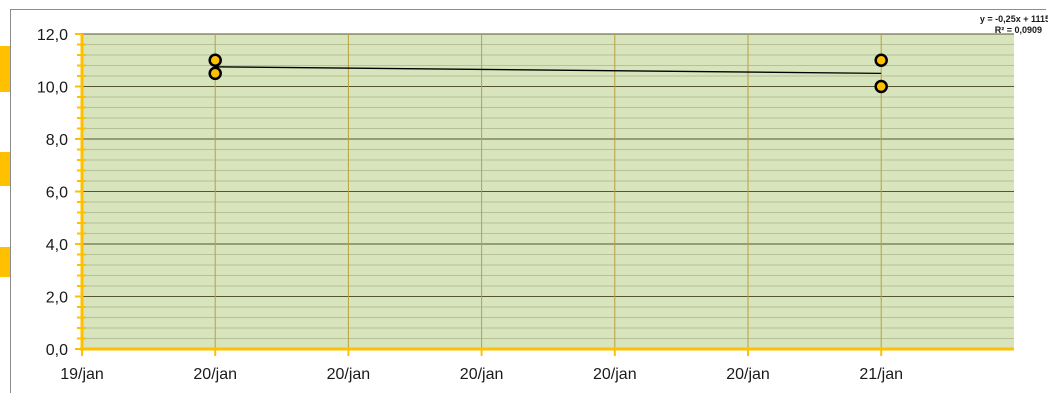 The image size is (1048, 394). I want to click on x-tick-label: 21/jan, so click(881, 374).